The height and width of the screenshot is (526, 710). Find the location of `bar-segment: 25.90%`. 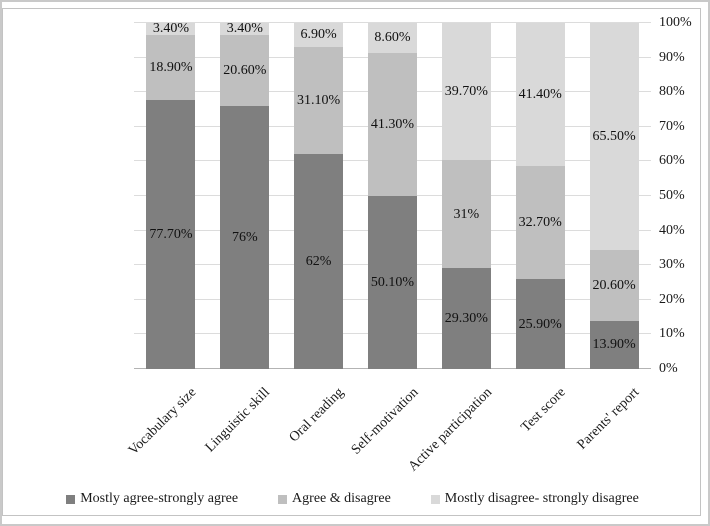

bar-segment: 25.90% is located at coordinates (540, 324).